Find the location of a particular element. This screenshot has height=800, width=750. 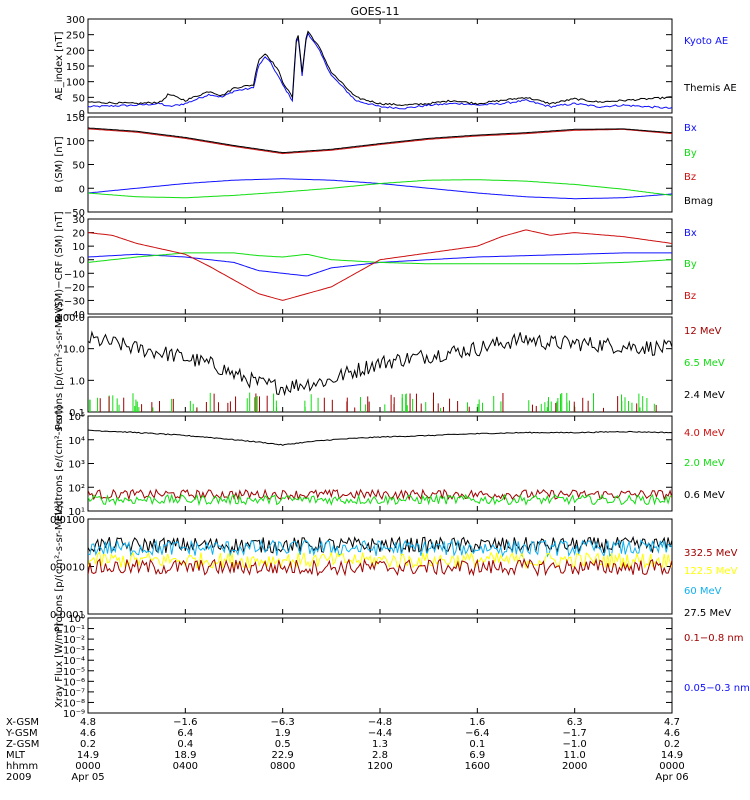

series-line-bz is located at coordinates (380, 265).